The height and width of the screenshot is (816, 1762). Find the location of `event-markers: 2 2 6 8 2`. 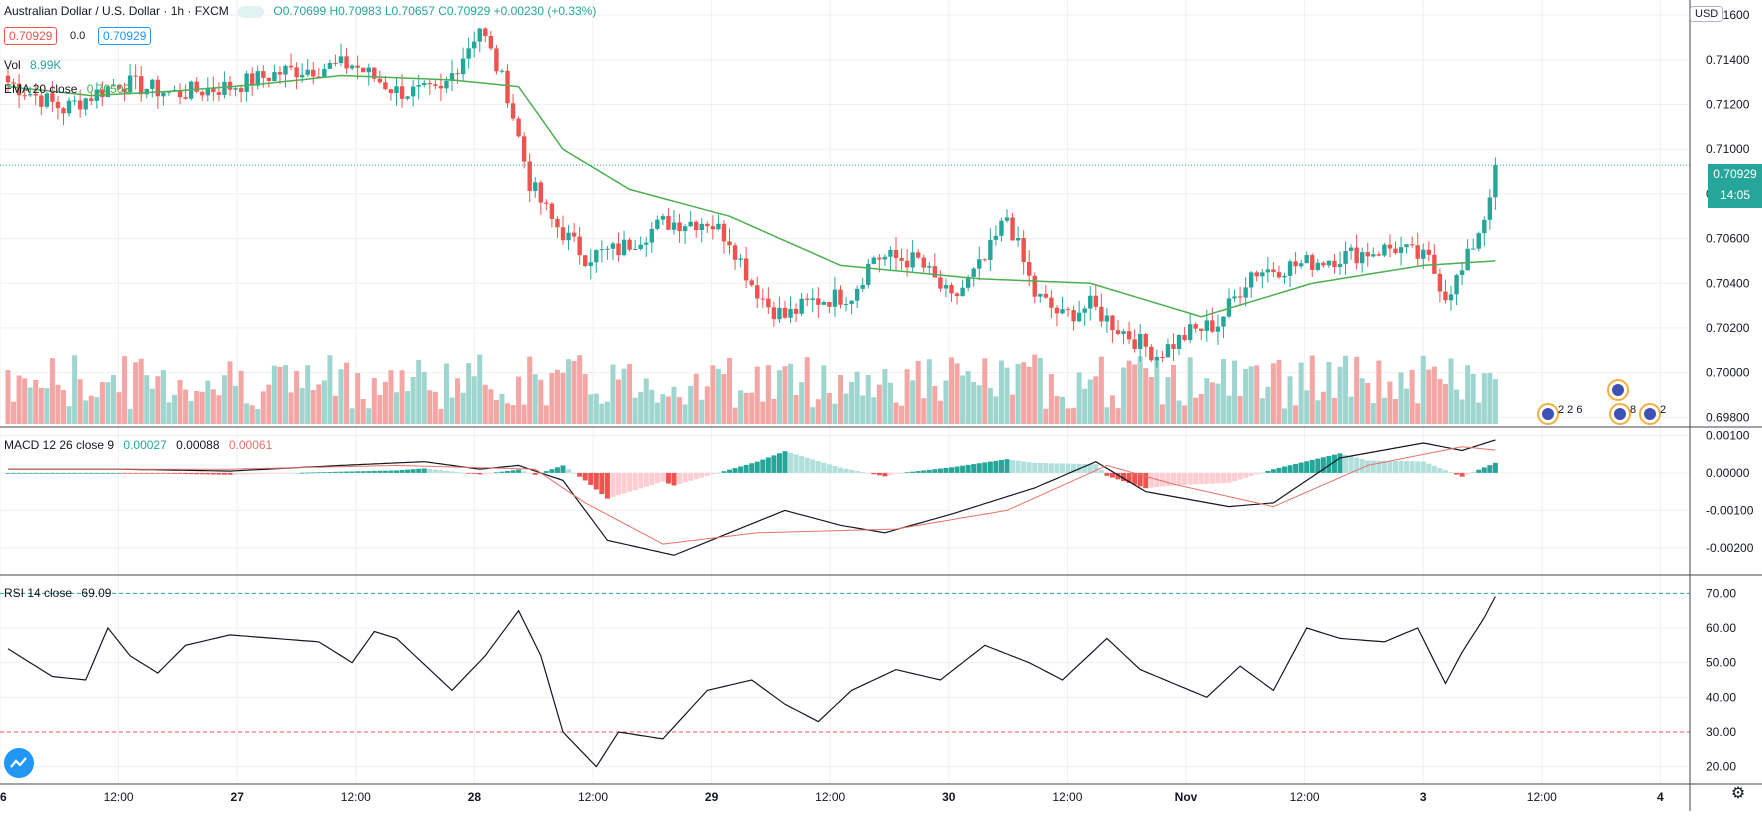

event-markers: 2 2 6 8 2 is located at coordinates (1601, 402).